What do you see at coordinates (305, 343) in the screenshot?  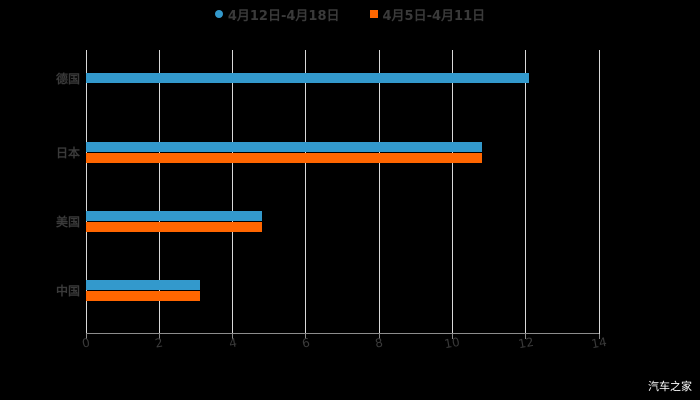 I see `x-tick-label: 6` at bounding box center [305, 343].